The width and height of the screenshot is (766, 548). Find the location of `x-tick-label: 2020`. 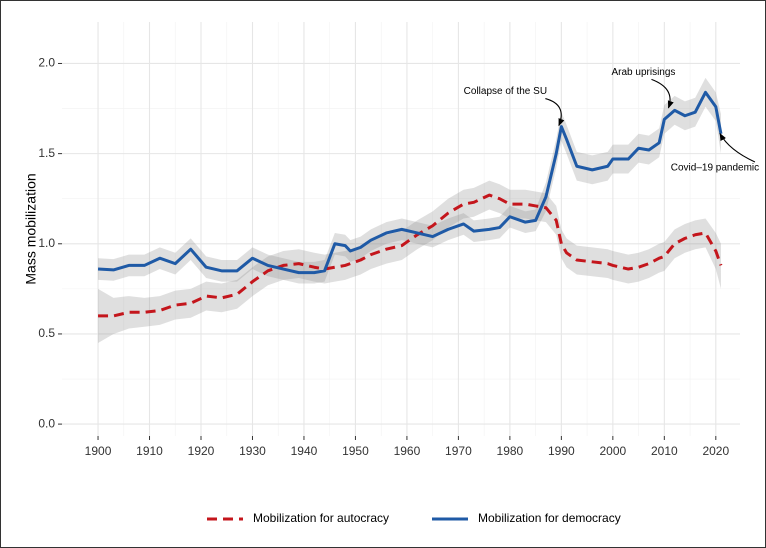

x-tick-label: 2020 is located at coordinates (715, 451).